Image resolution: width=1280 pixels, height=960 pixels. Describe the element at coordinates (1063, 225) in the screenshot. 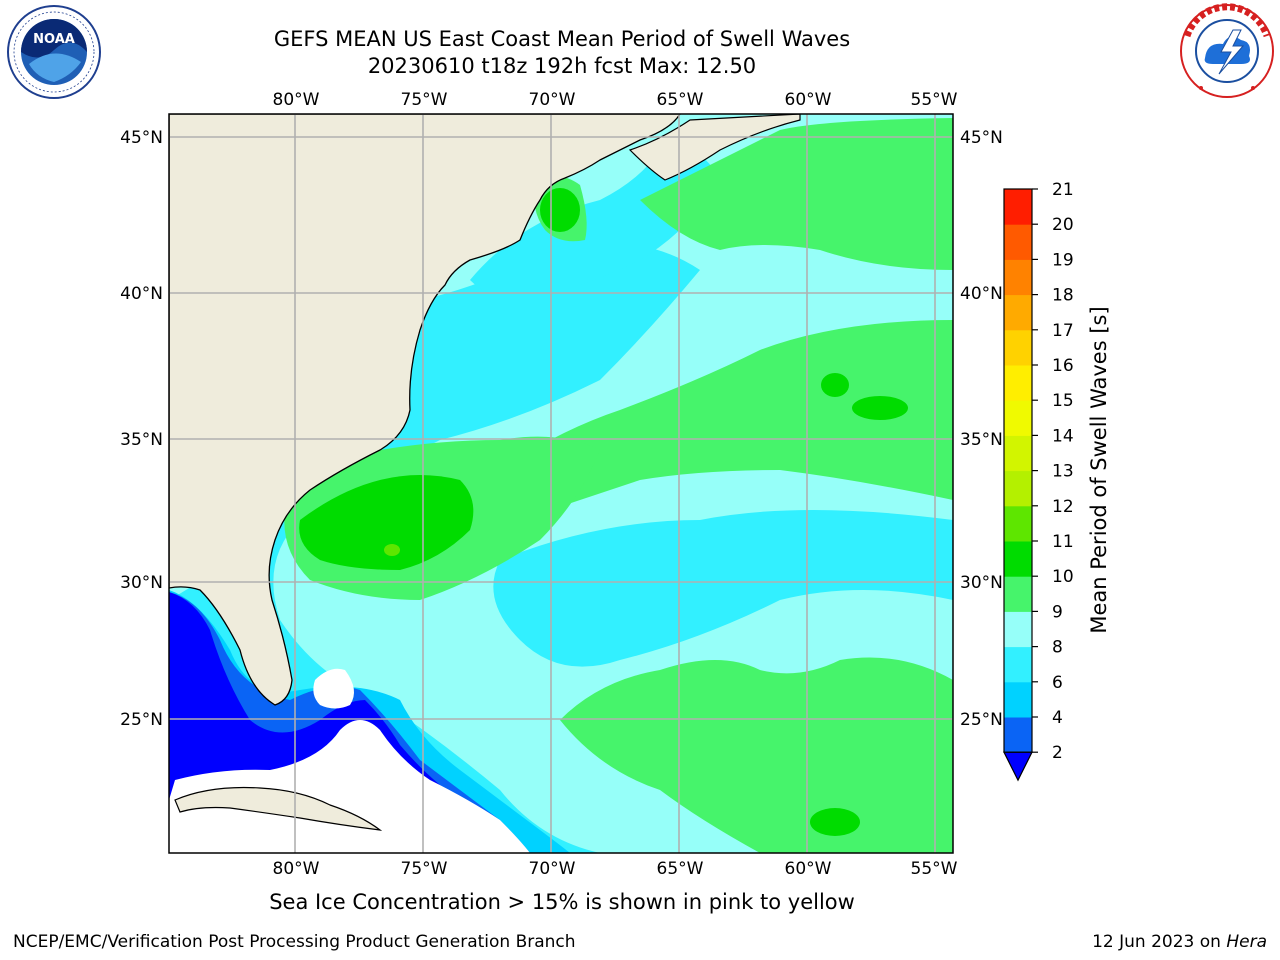

I see `colorbar-tick-label: 20` at that location.